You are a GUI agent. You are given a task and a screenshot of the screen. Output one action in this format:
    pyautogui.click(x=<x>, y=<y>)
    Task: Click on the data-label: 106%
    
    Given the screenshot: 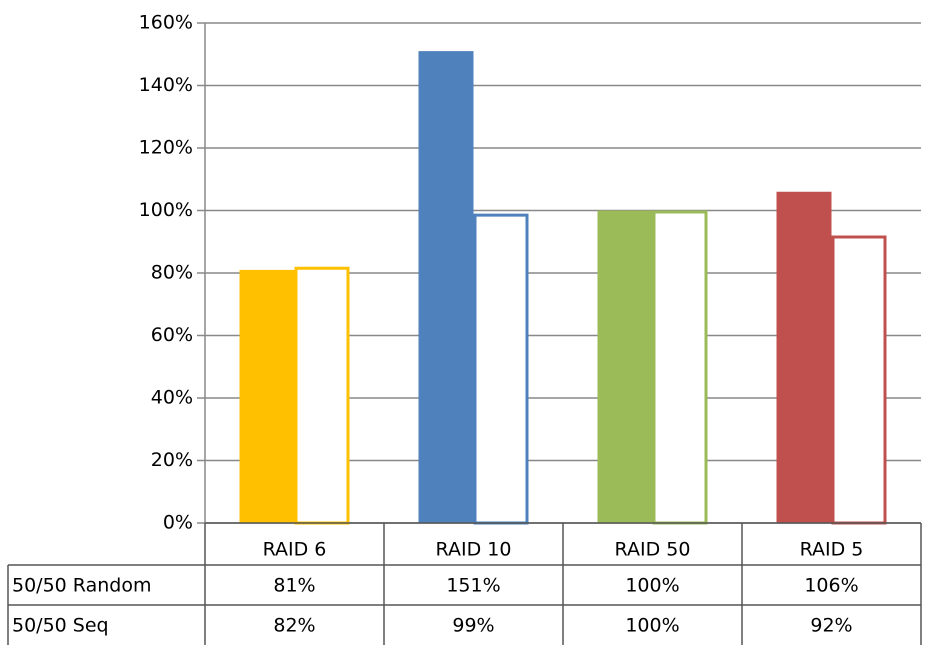 What is the action you would take?
    pyautogui.click(x=831, y=586)
    